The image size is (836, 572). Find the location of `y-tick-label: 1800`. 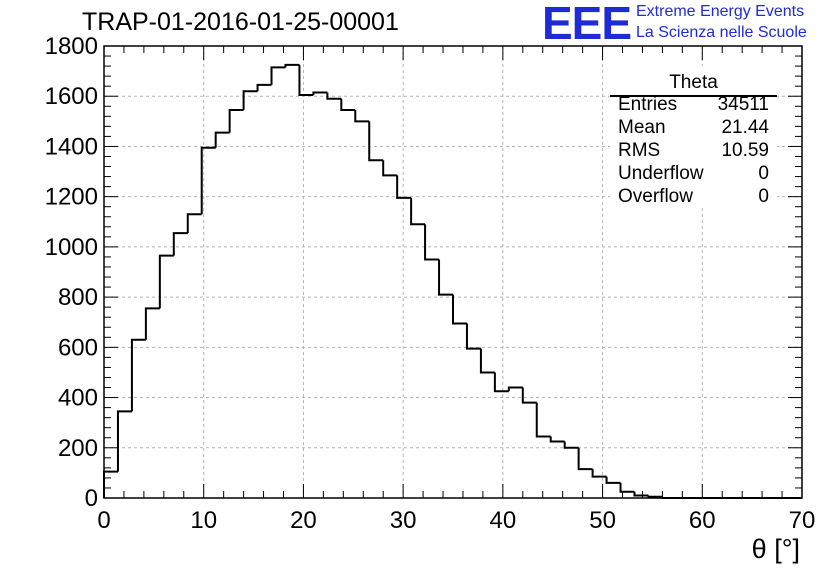

y-tick-label: 1800 is located at coordinates (71, 46).